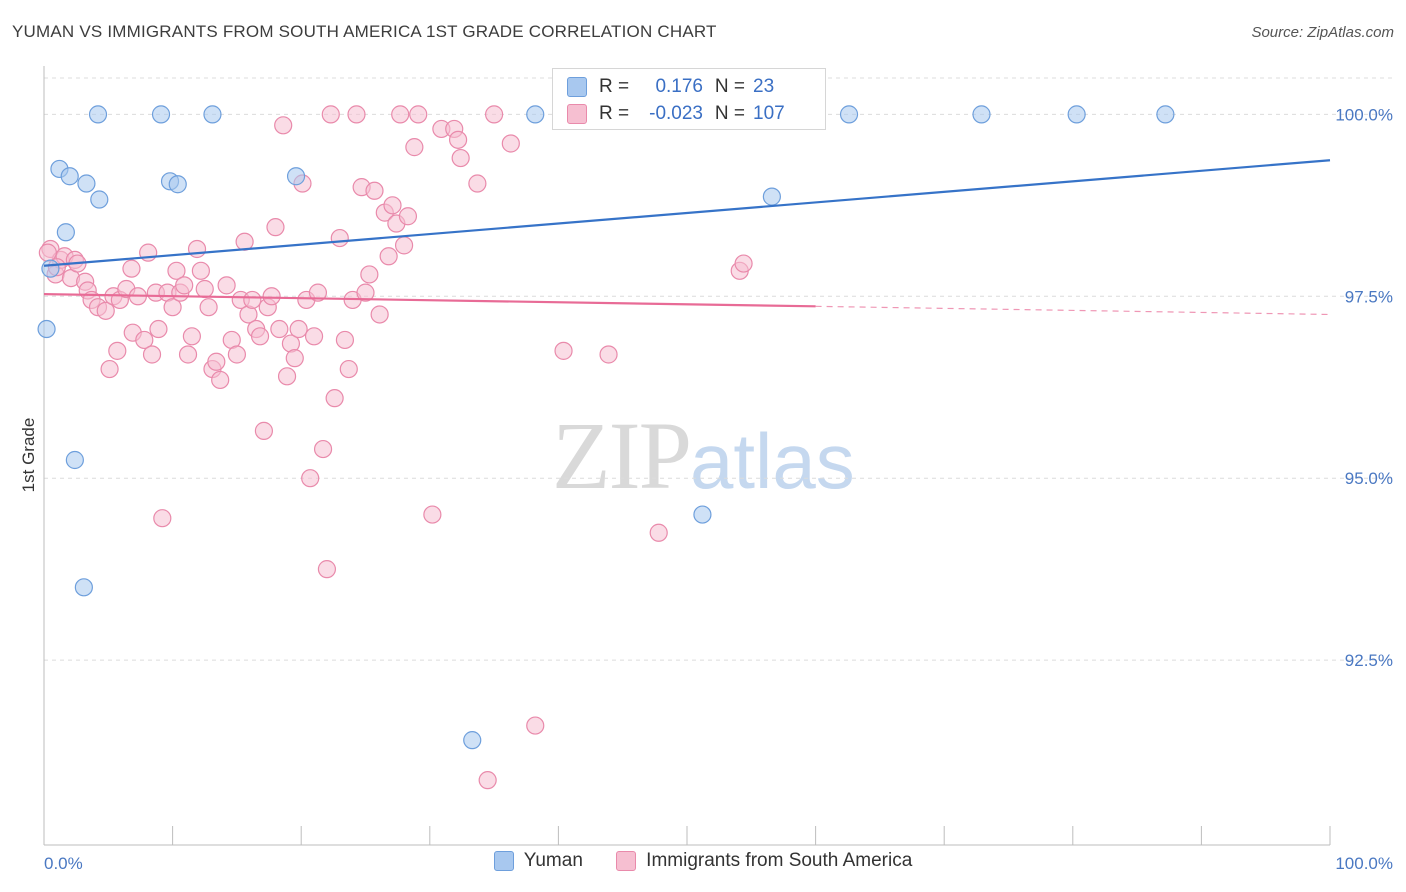 Image resolution: width=1406 pixels, height=892 pixels. I want to click on r-value: 0.176, so click(679, 86).